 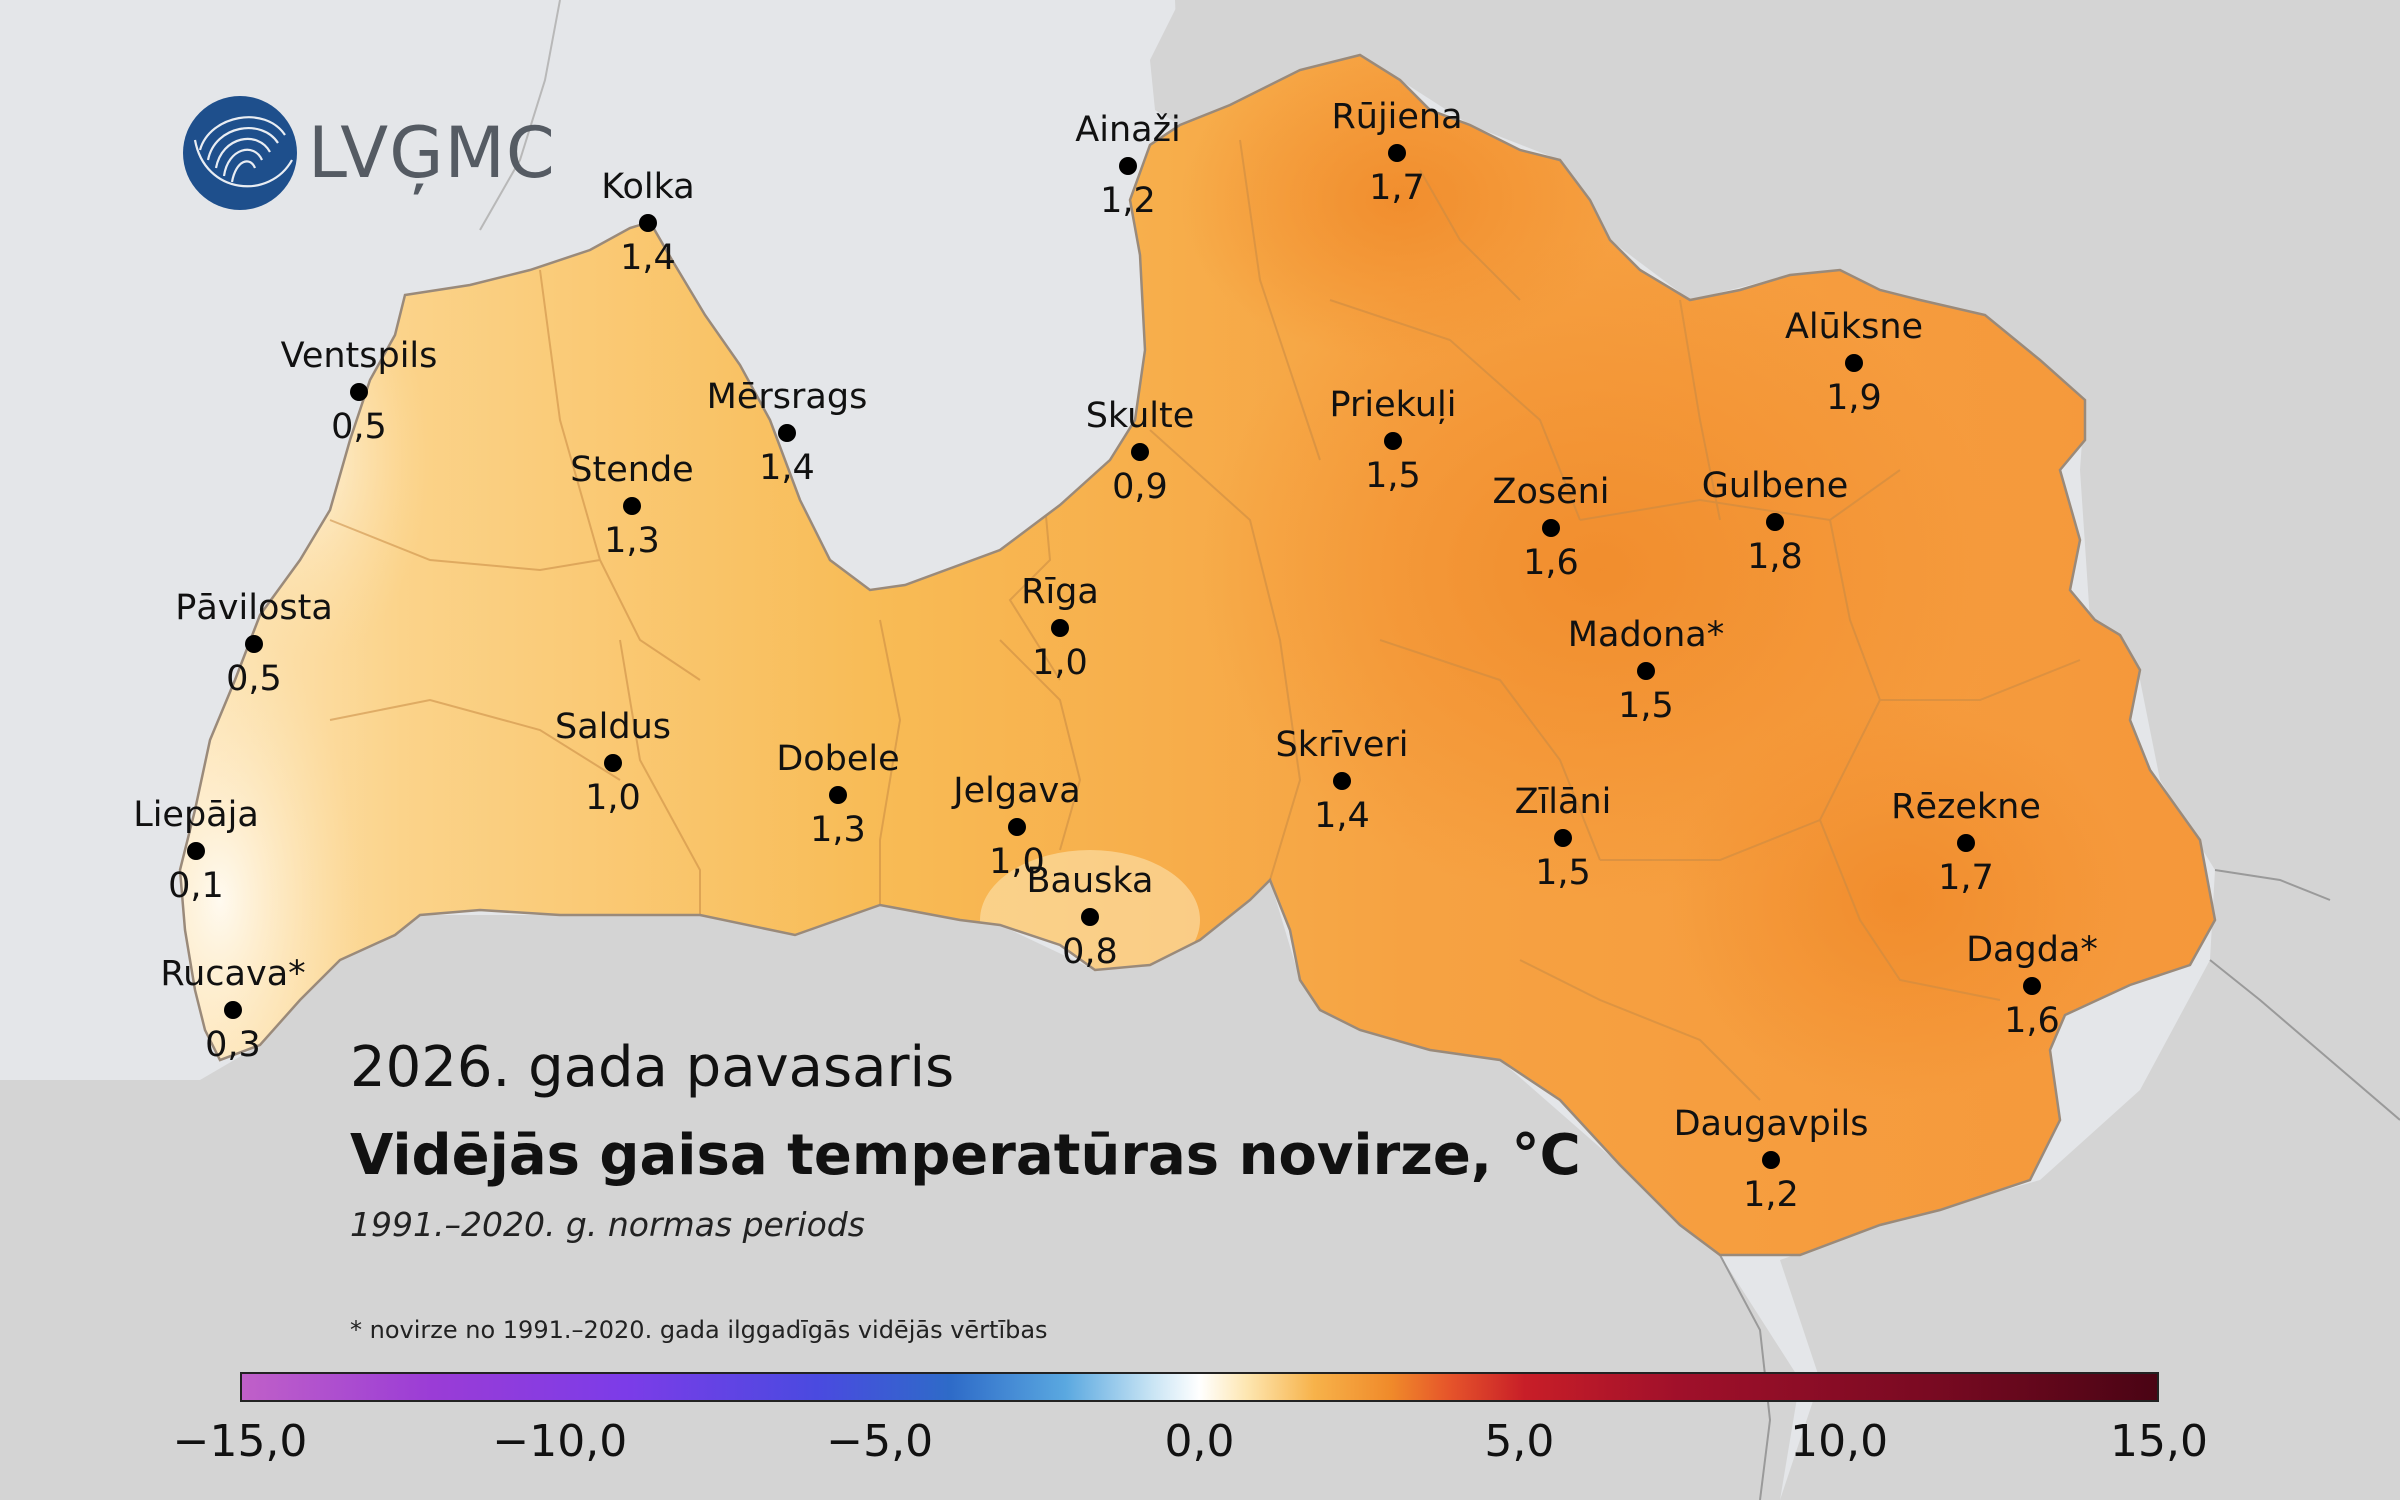 What do you see at coordinates (965, 1155) in the screenshot?
I see `map-main-title: Vidējās gaisa temperatūras novirze, °C` at bounding box center [965, 1155].